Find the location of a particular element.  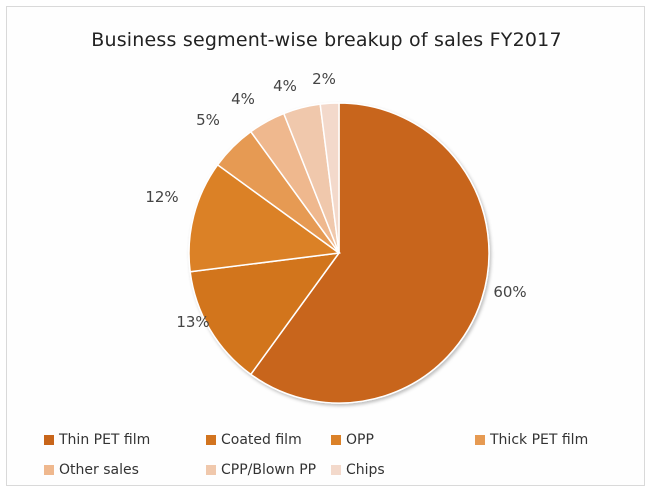

data-label: 5% is located at coordinates (208, 120).